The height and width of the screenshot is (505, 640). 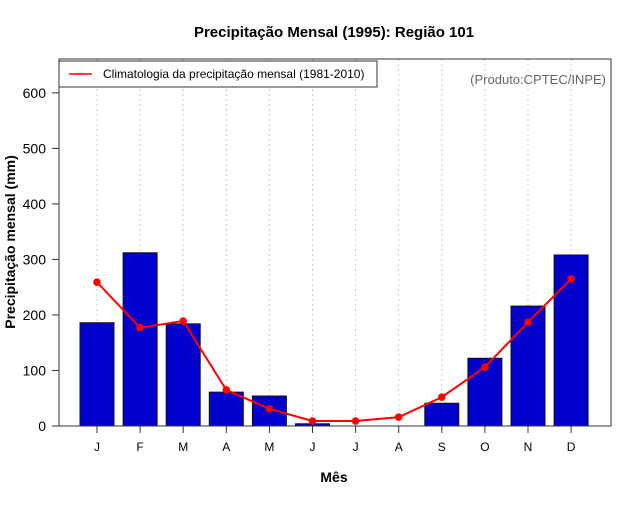 What do you see at coordinates (35, 148) in the screenshot?
I see `y-tick-label: 500` at bounding box center [35, 148].